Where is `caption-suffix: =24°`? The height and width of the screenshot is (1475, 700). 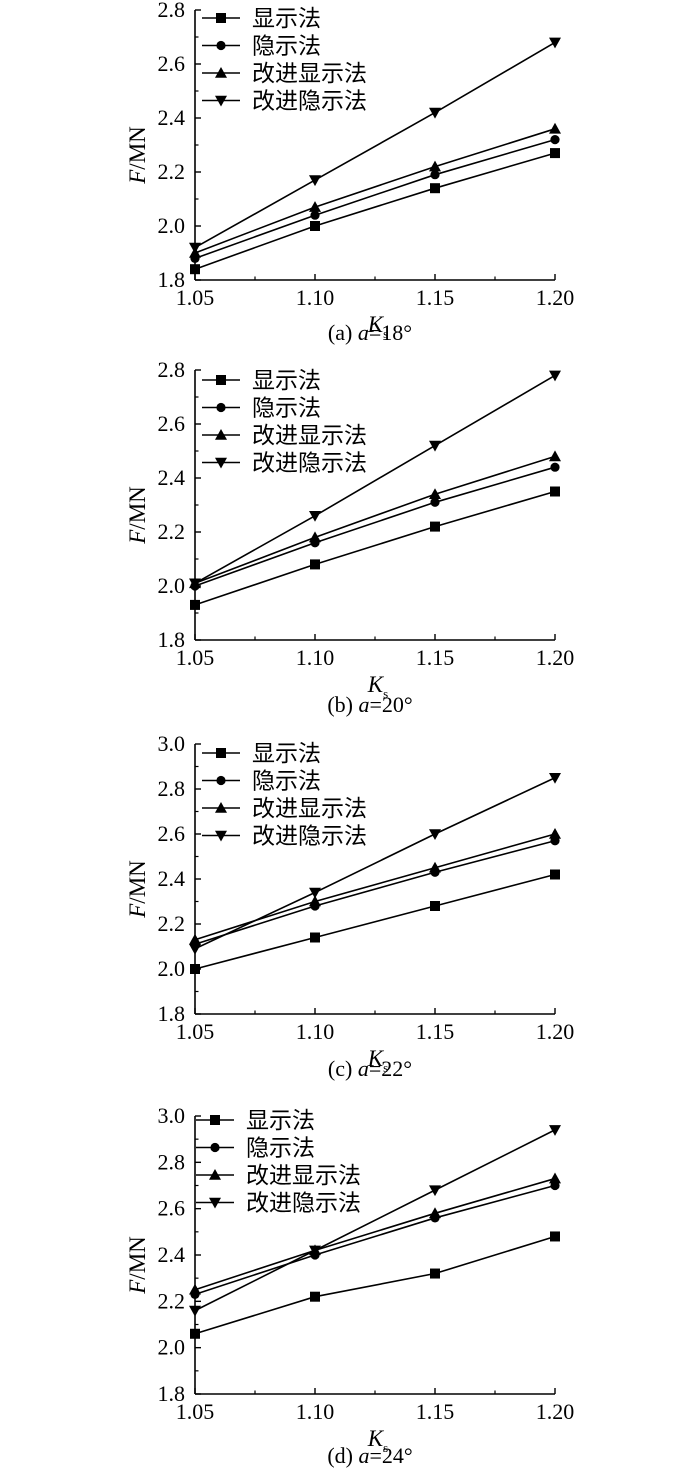
caption-suffix: =24° is located at coordinates (390, 1455).